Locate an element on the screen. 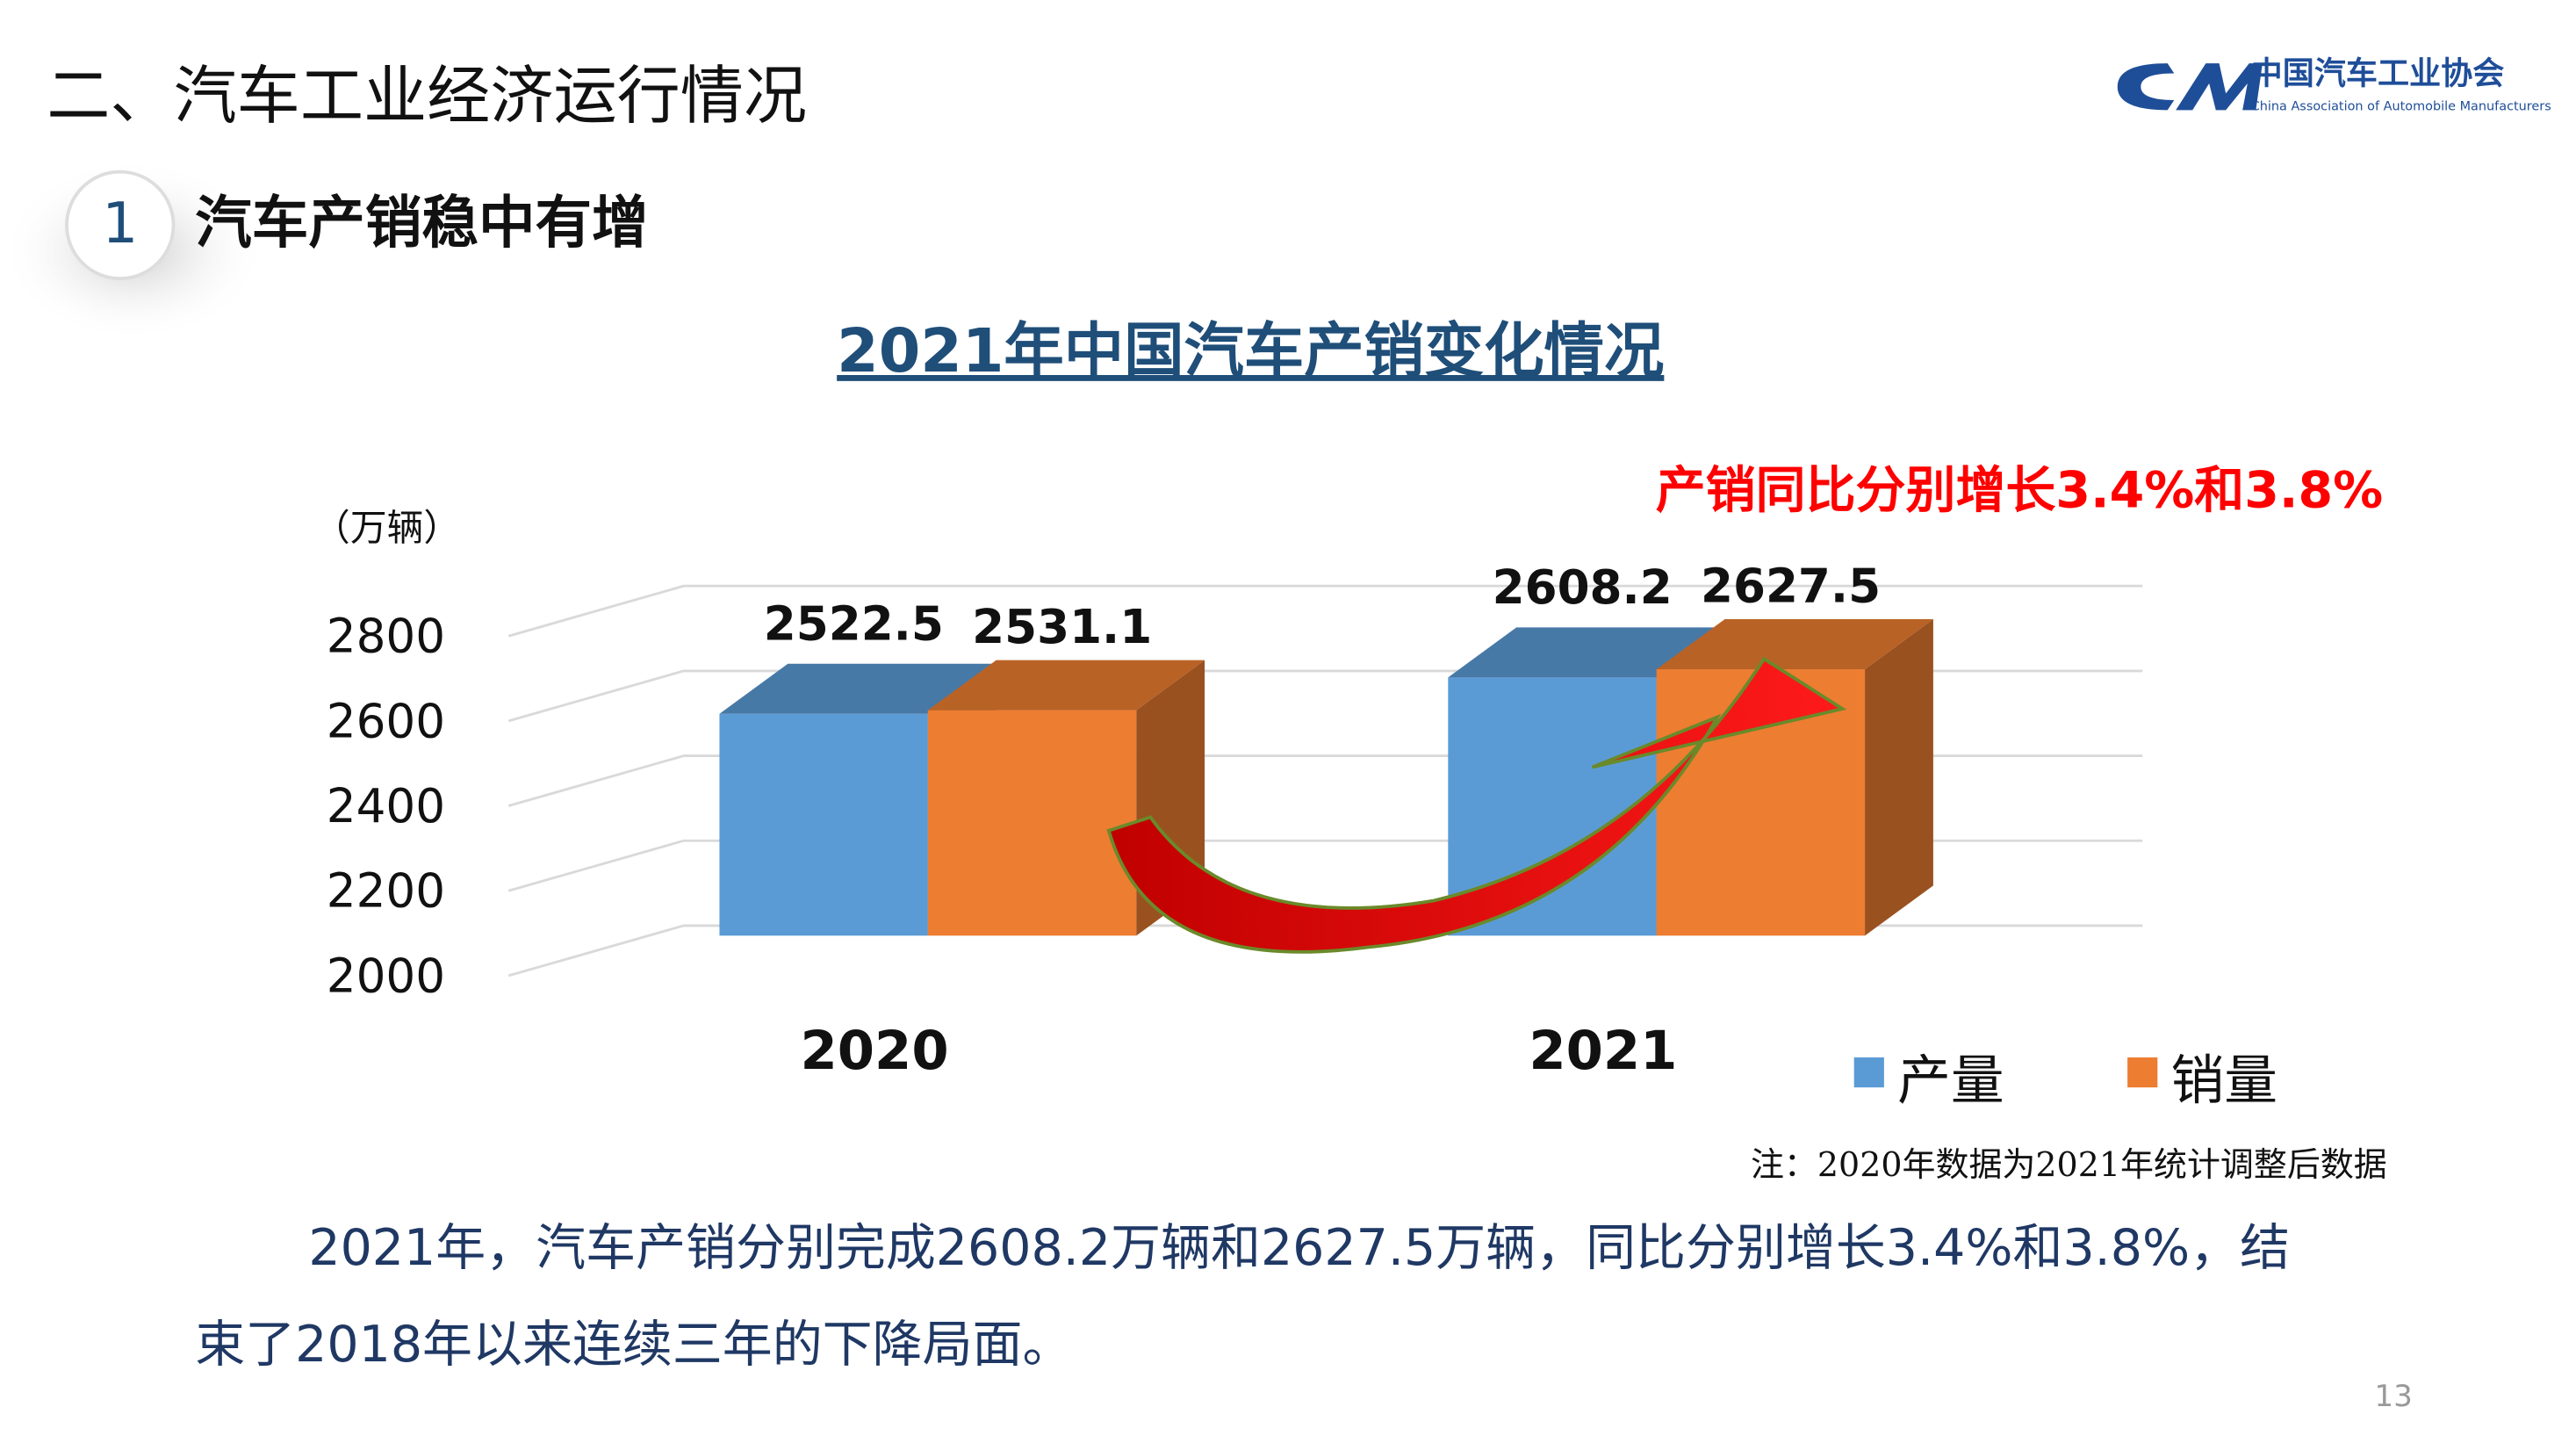 The width and height of the screenshot is (2576, 1443). y-tick-label: 2200 is located at coordinates (386, 891).